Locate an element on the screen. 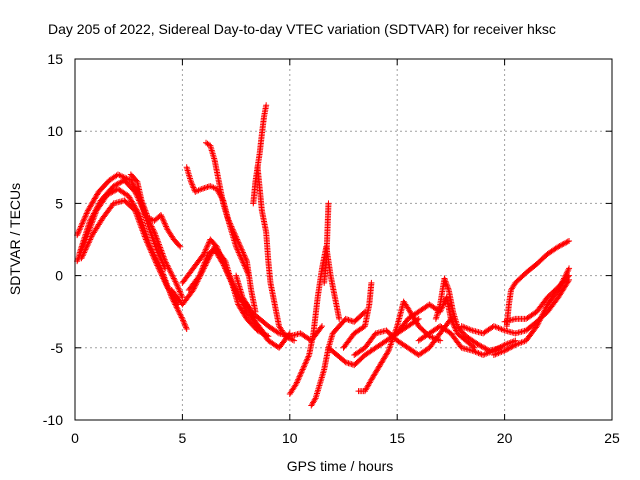 The height and width of the screenshot is (480, 640). x-tick-label: 0 is located at coordinates (75, 438).